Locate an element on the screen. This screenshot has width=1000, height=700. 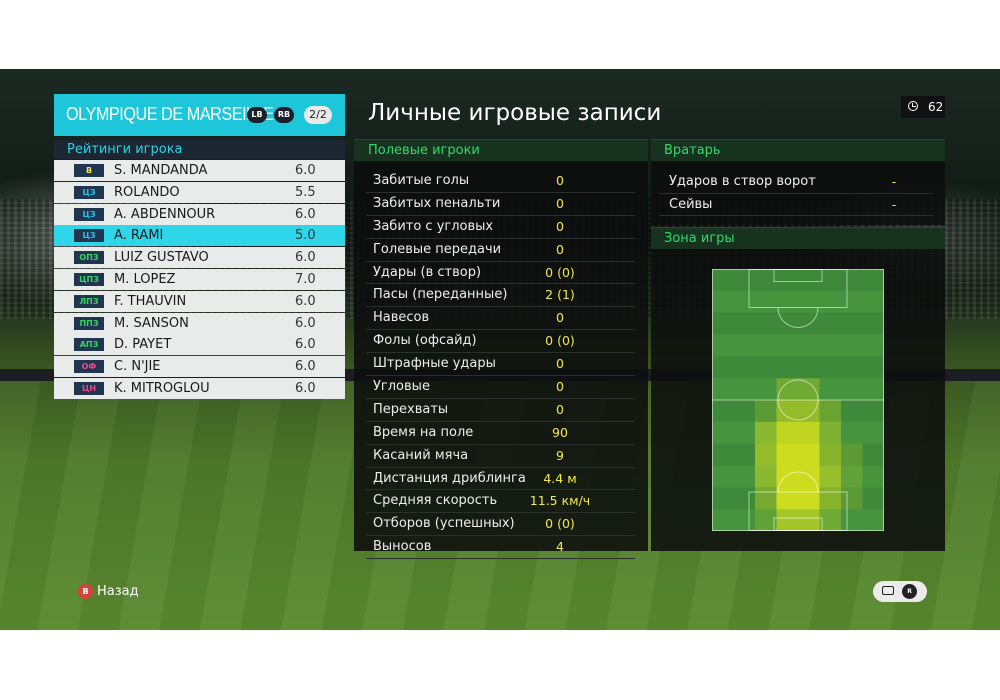
stat-label: Угловые is located at coordinates (401, 387).